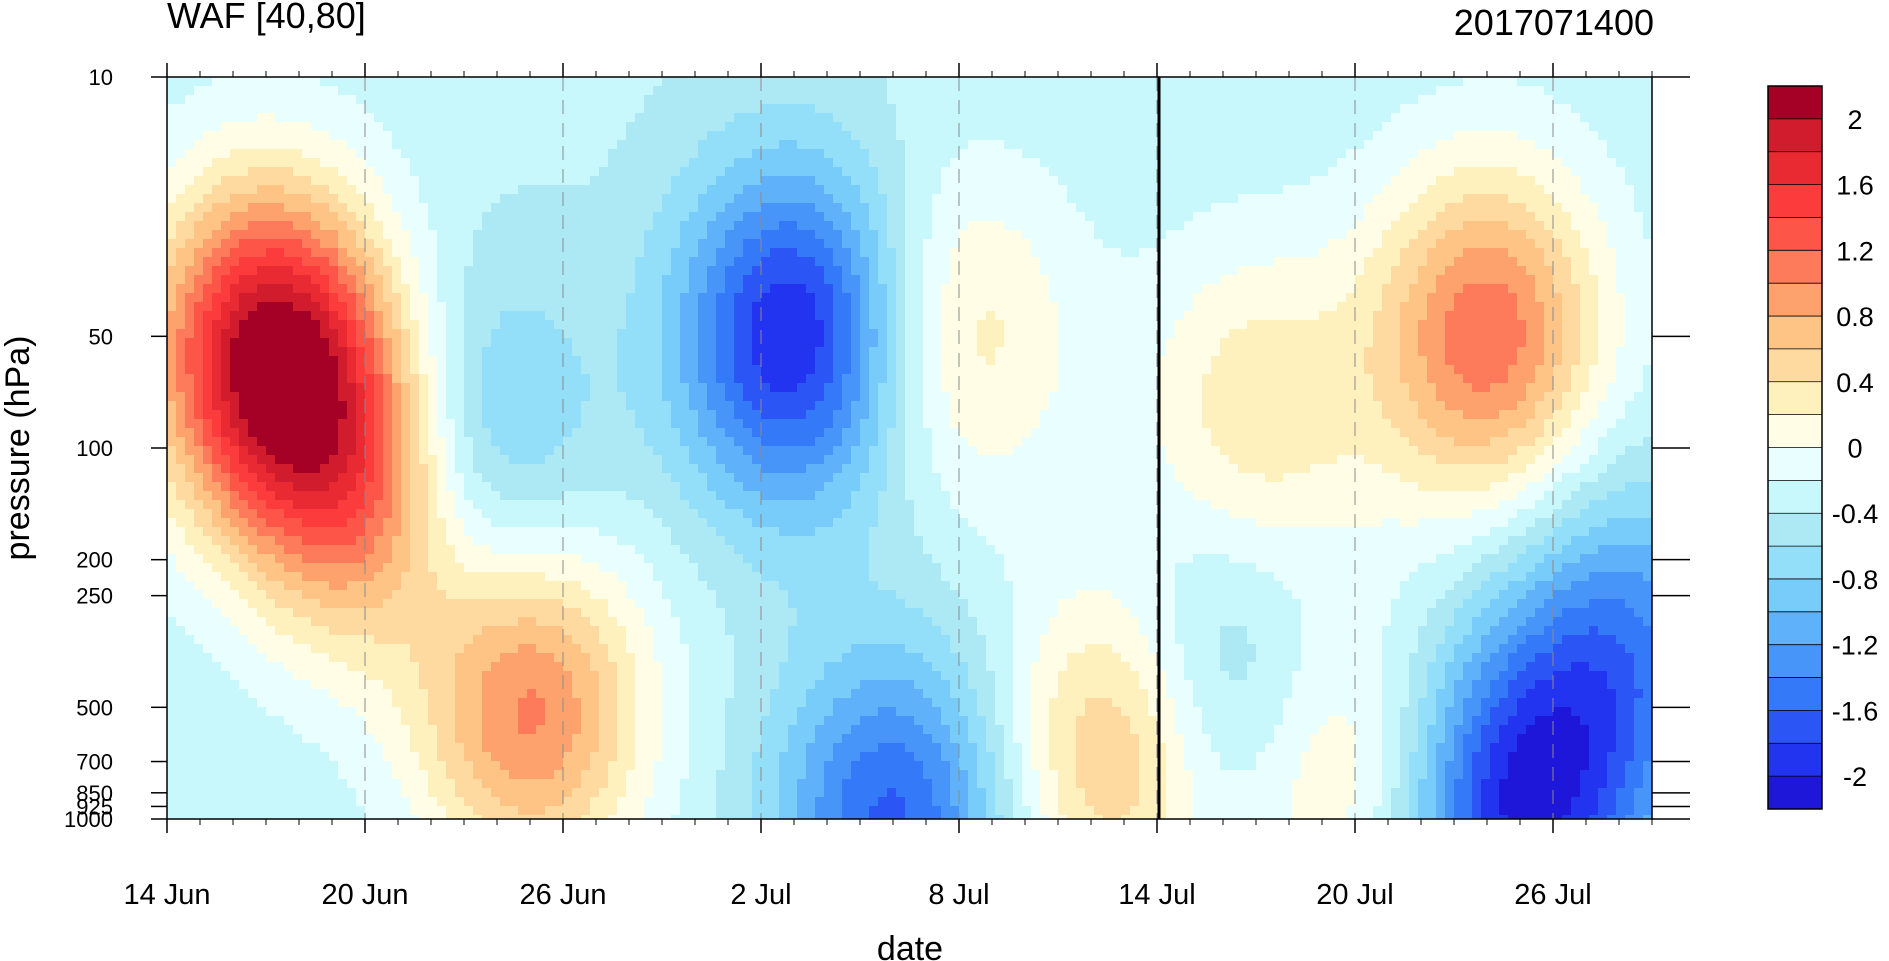  I want to click on chart-title-left: WAF [40,80], so click(266, 18).